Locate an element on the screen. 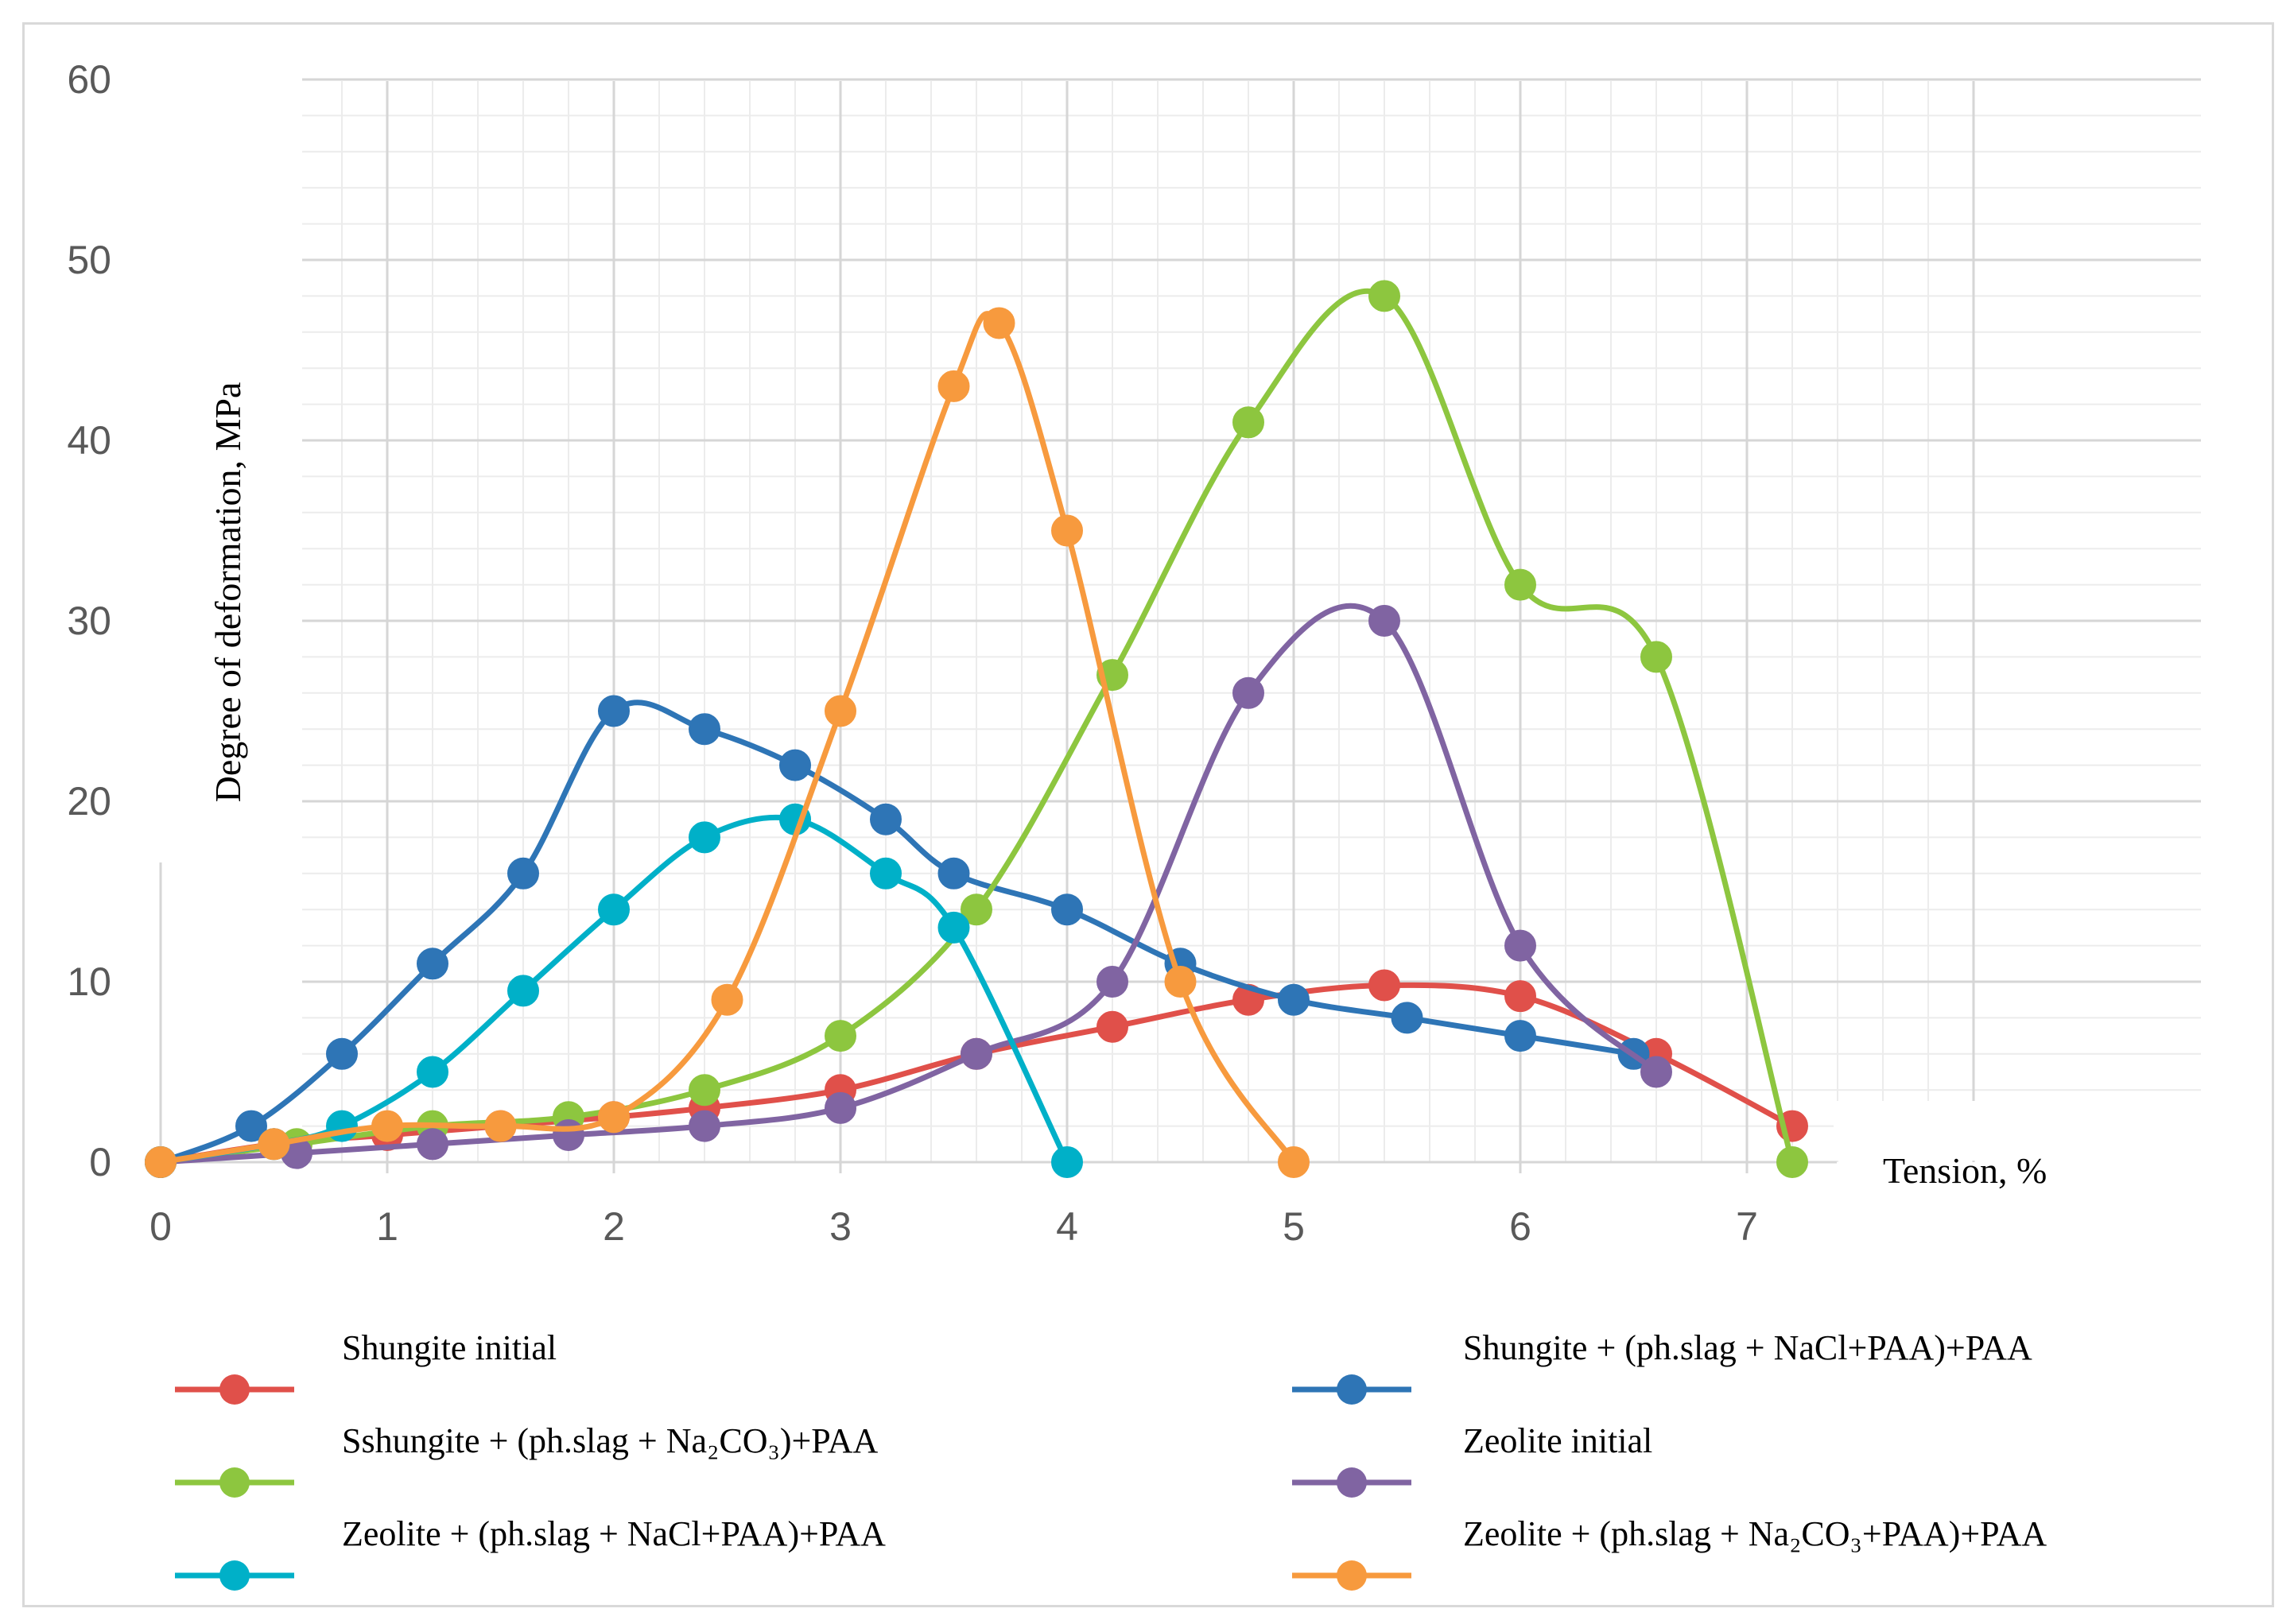 This screenshot has height=1624, width=2290. x-tick-label: 4 is located at coordinates (1067, 1226).